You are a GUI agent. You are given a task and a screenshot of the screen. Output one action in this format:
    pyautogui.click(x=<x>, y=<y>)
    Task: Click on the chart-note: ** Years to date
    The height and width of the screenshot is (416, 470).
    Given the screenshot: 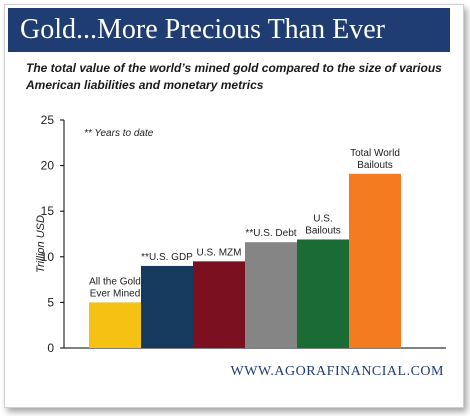 What is the action you would take?
    pyautogui.click(x=119, y=133)
    